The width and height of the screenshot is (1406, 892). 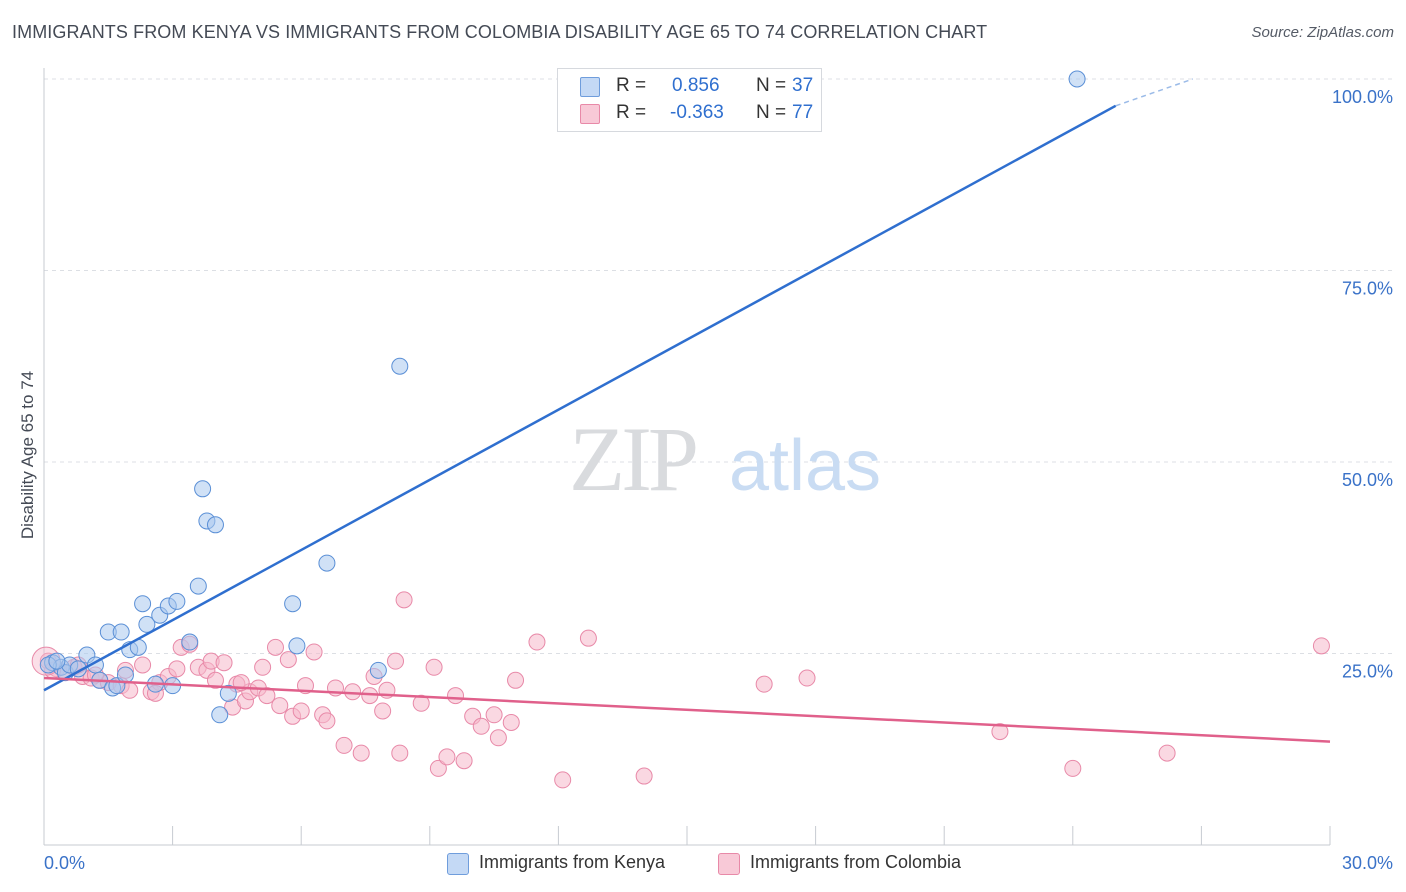 What do you see at coordinates (803, 85) in the screenshot?
I see `kenya-n-value: 37` at bounding box center [803, 85].